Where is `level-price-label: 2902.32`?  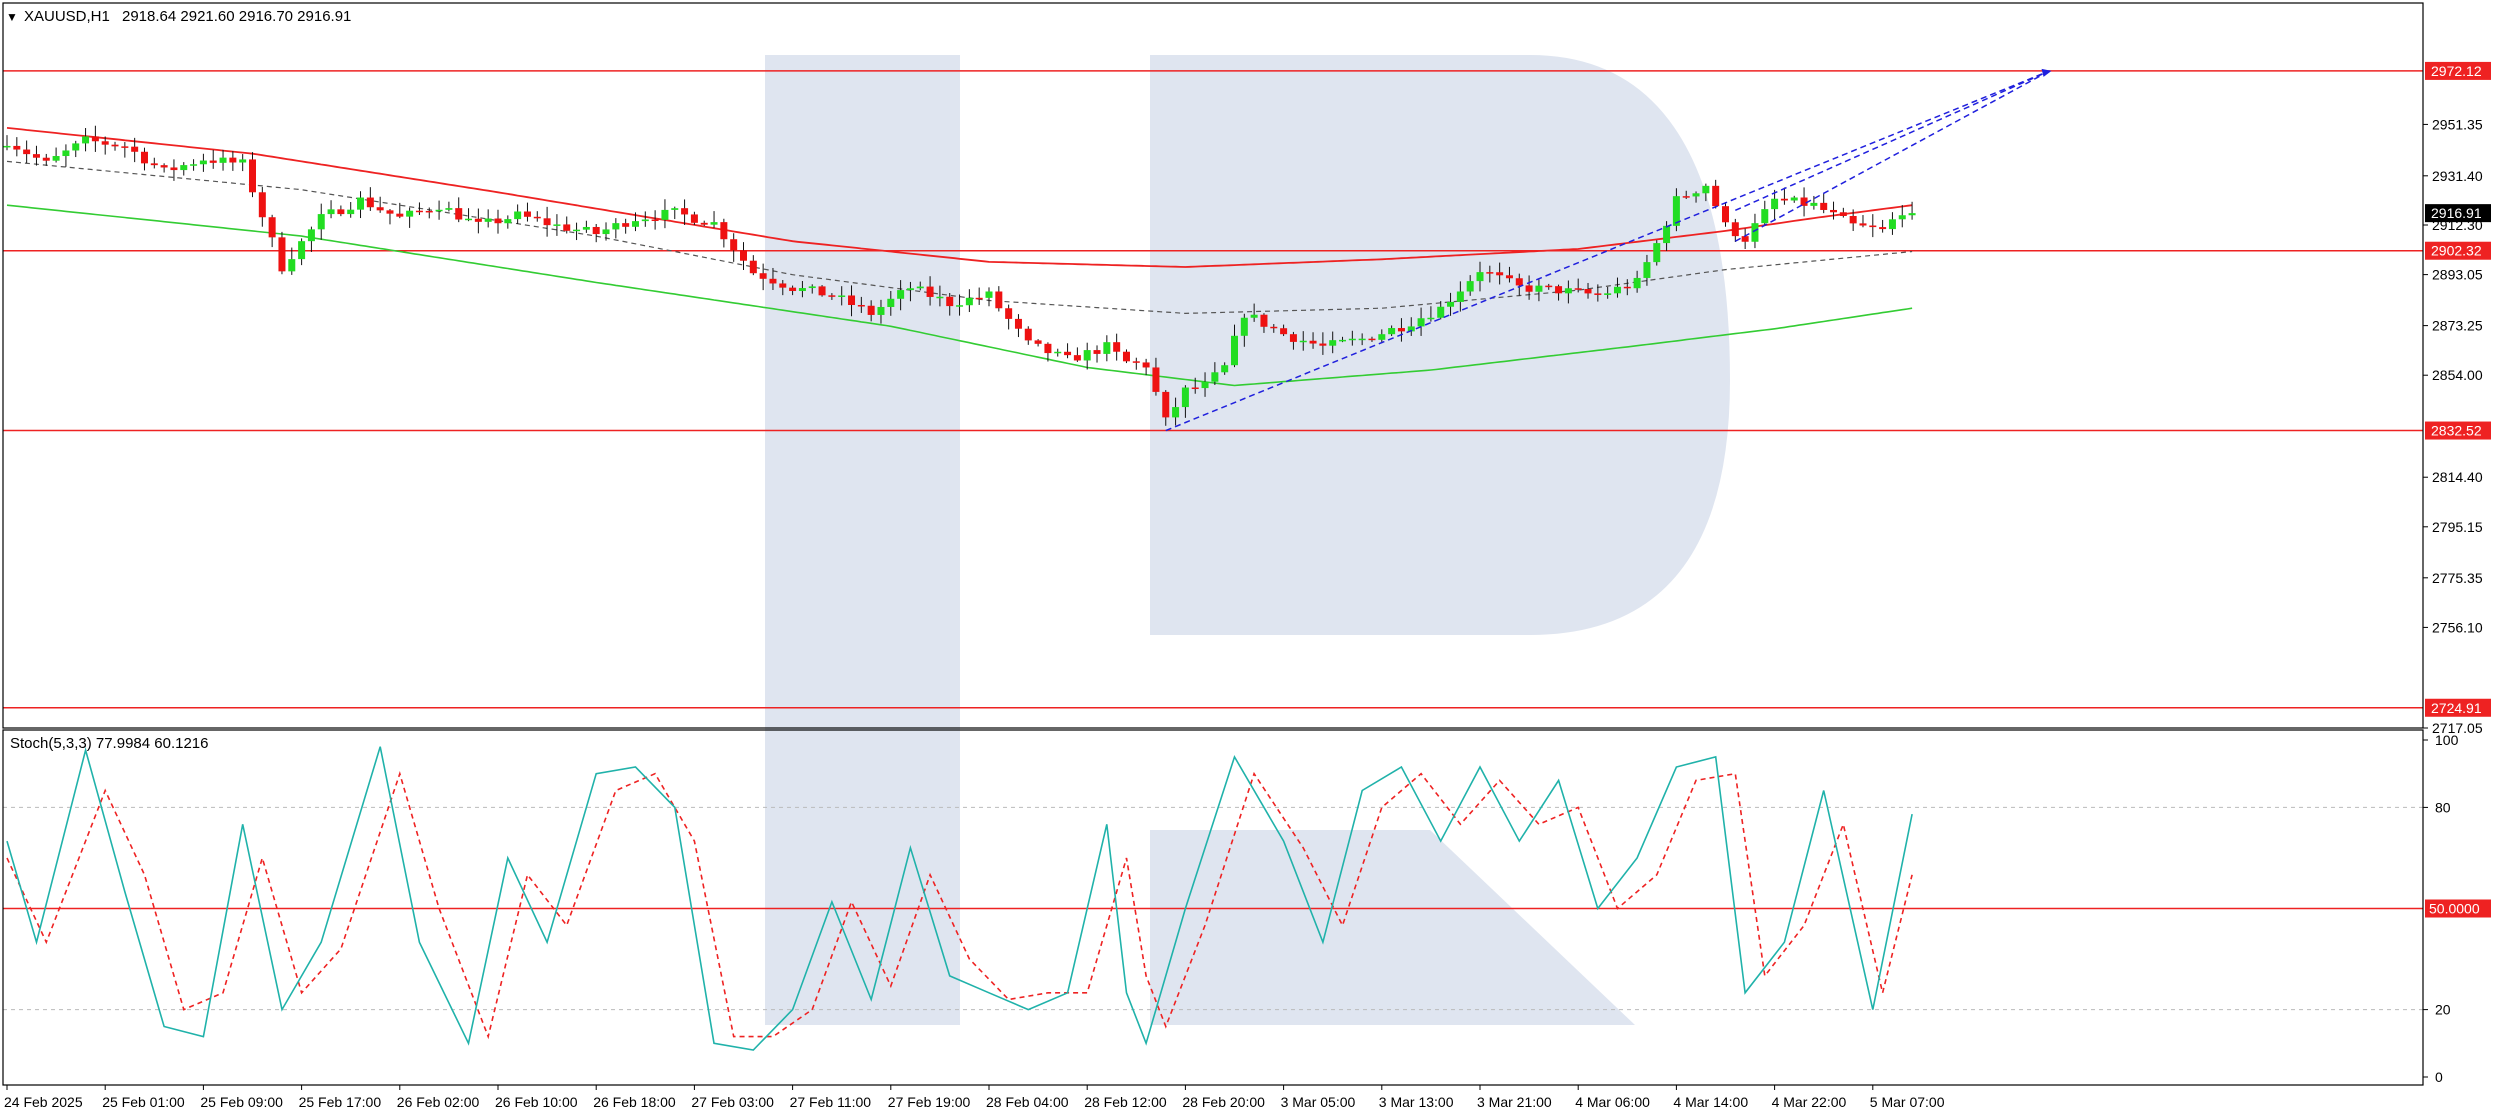 level-price-label: 2902.32 is located at coordinates (2456, 251).